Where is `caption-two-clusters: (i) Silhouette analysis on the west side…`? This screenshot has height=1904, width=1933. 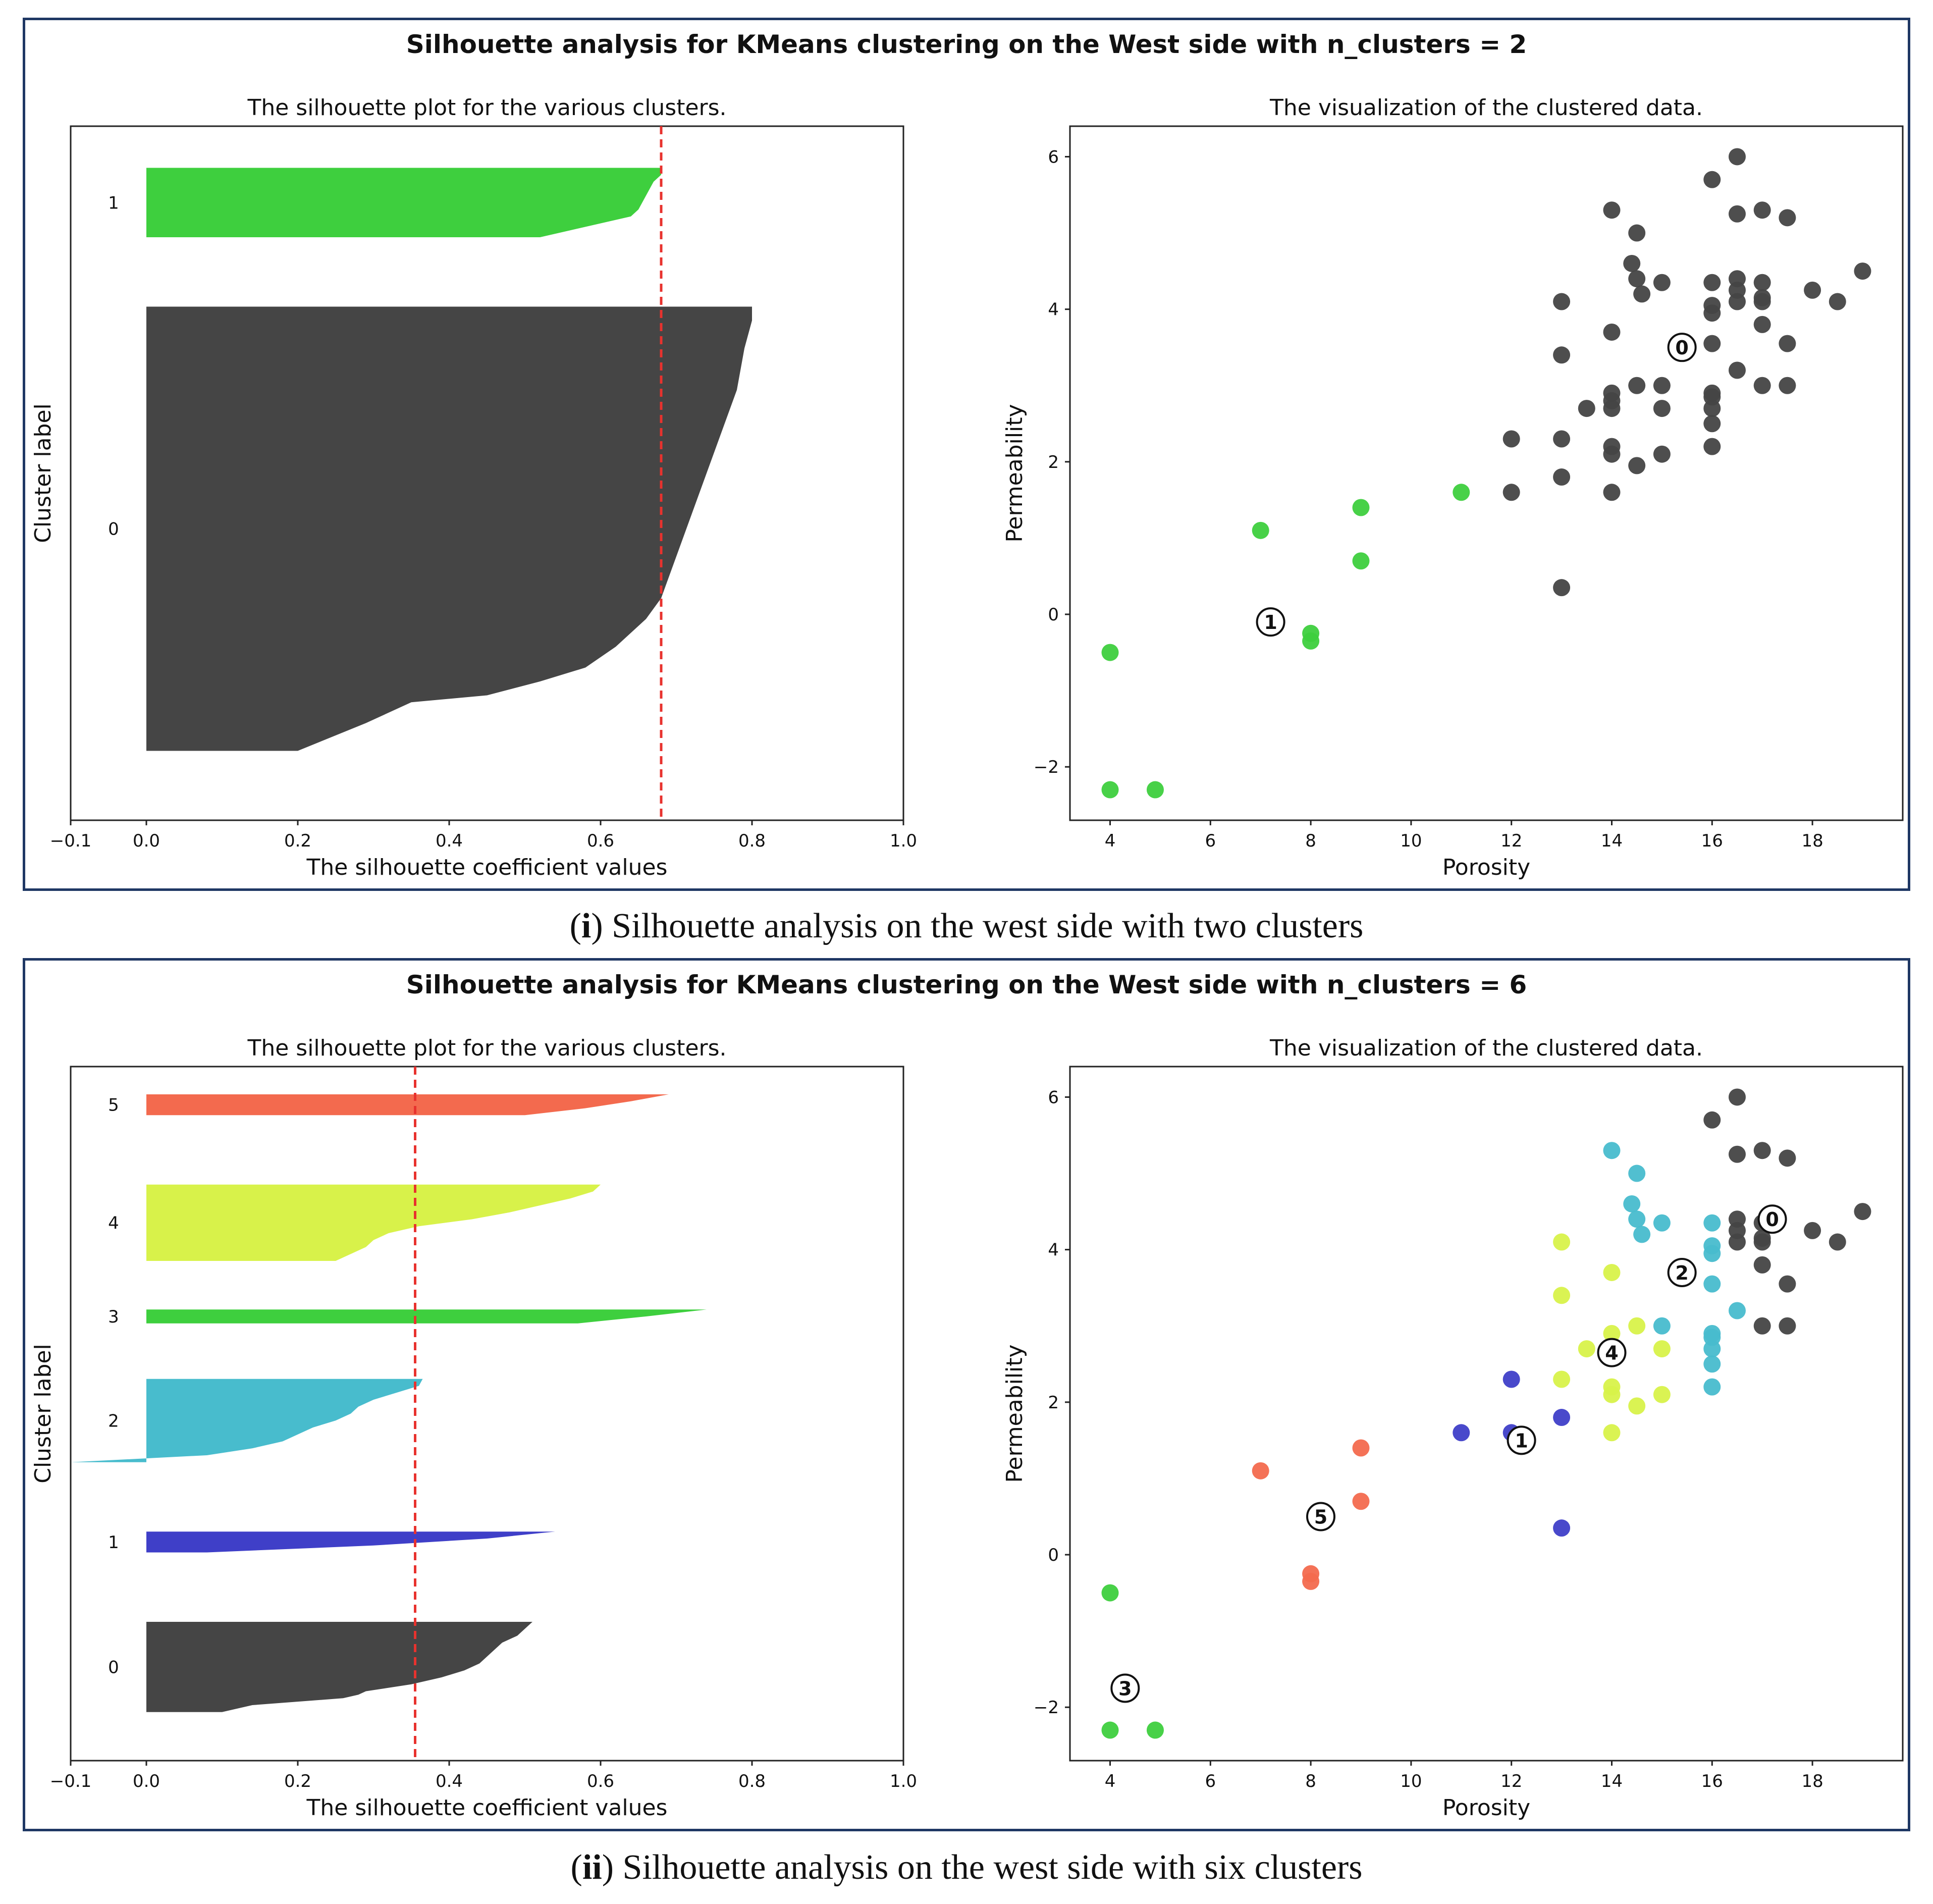 caption-two-clusters: (i) Silhouette analysis on the west side… is located at coordinates (966, 926).